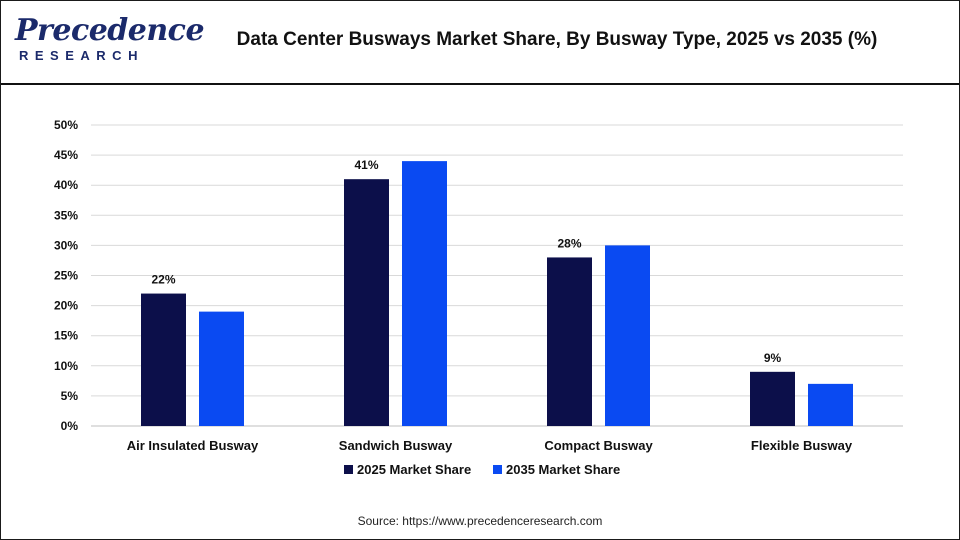 Image resolution: width=960 pixels, height=540 pixels. Describe the element at coordinates (569, 243) in the screenshot. I see `data-label: 28%` at that location.